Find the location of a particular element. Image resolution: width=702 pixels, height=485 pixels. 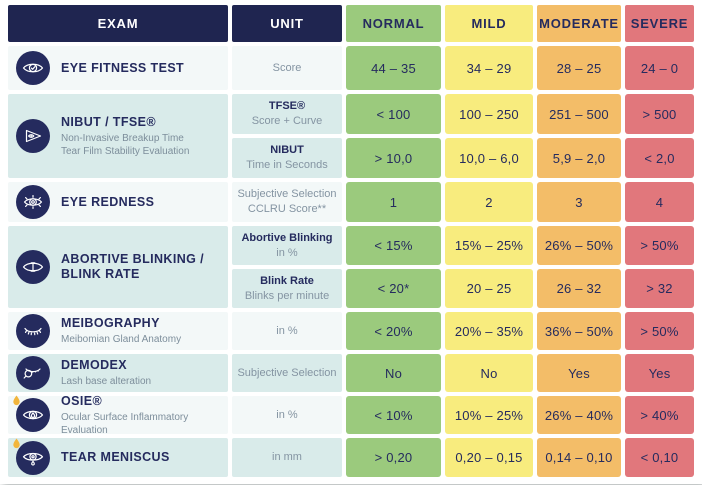

exam-title: EYE FITNESS TEST is located at coordinates (123, 67).